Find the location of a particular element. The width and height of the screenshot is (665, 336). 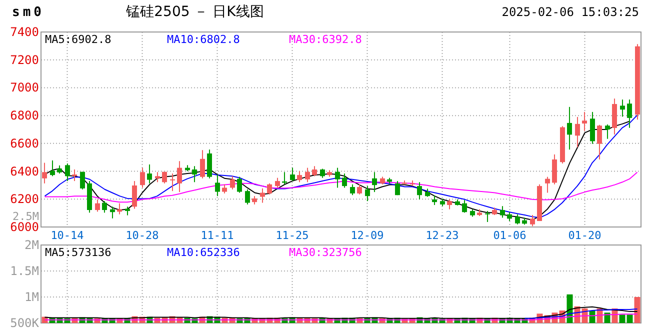

x-tick-label: 11-11 is located at coordinates (217, 235).